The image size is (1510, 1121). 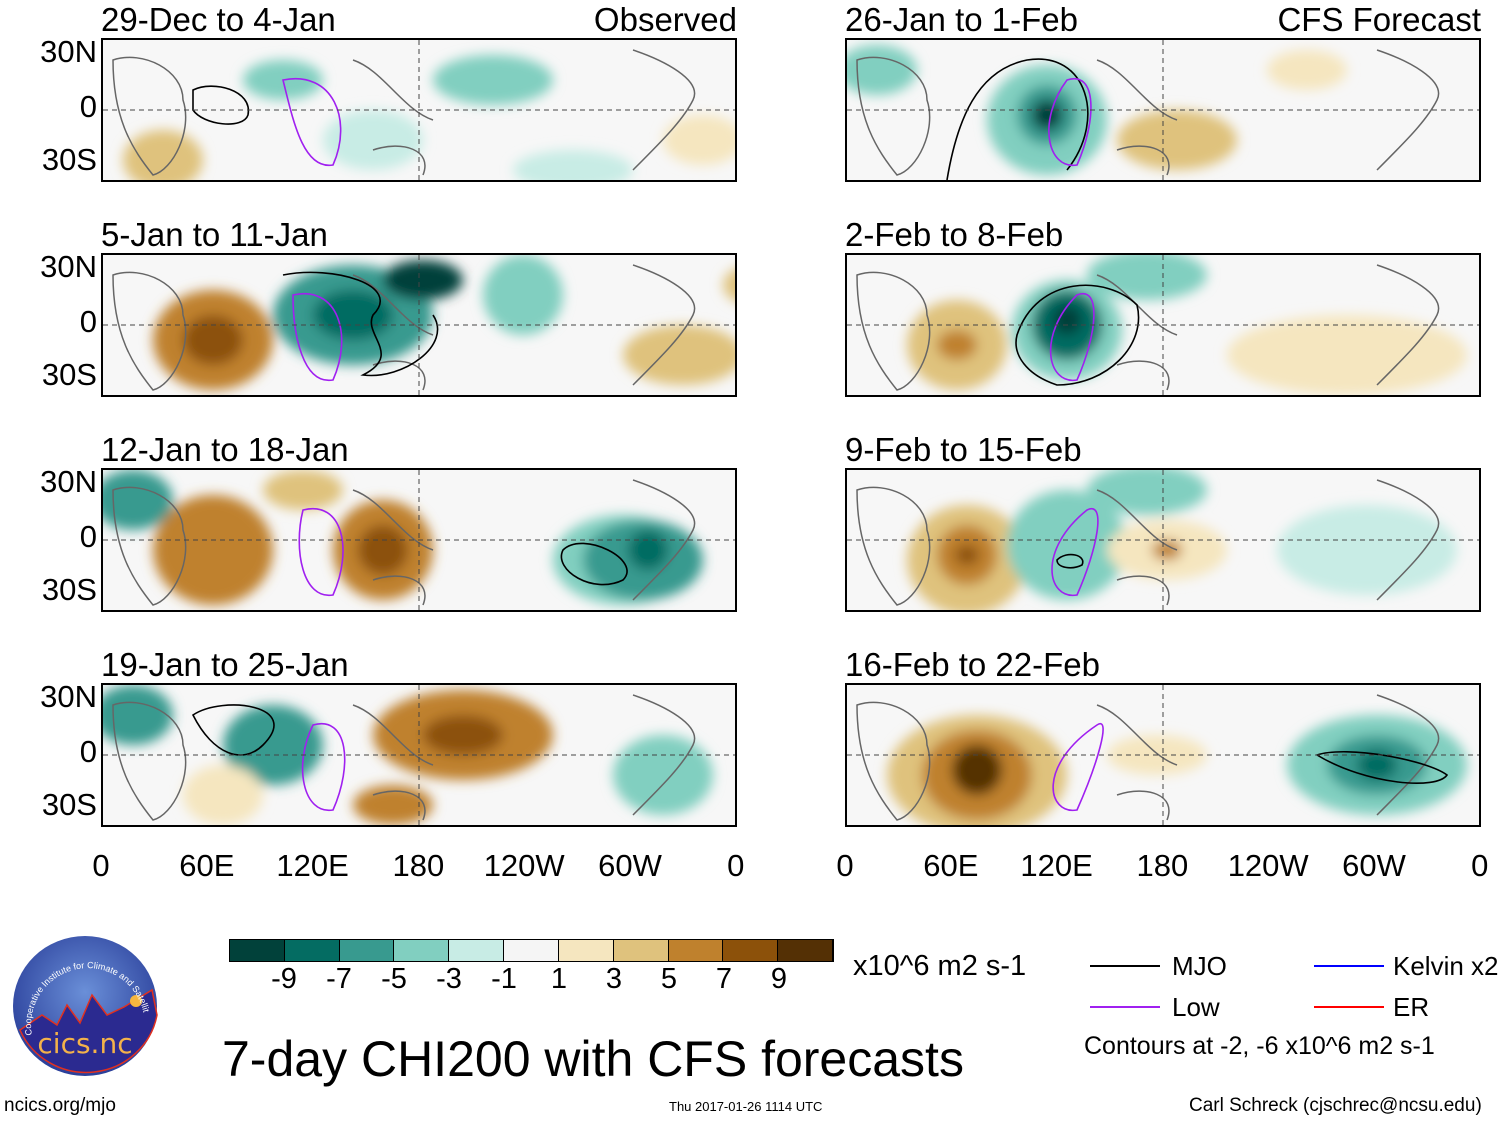 I want to click on svg-text: cics.nc, so click(x=84, y=1043).